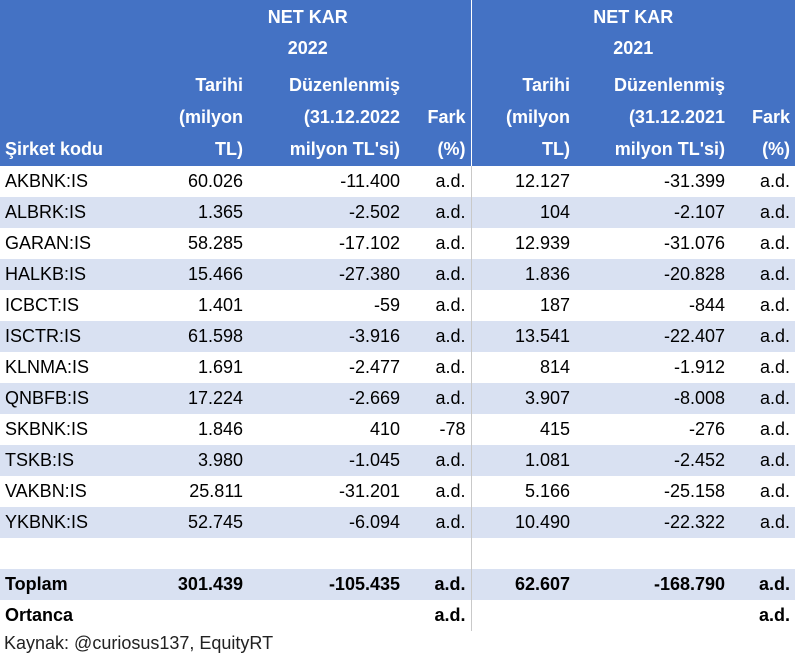 The width and height of the screenshot is (795, 667). What do you see at coordinates (452, 429) in the screenshot?
I see `diff-2022-cell: -78` at bounding box center [452, 429].